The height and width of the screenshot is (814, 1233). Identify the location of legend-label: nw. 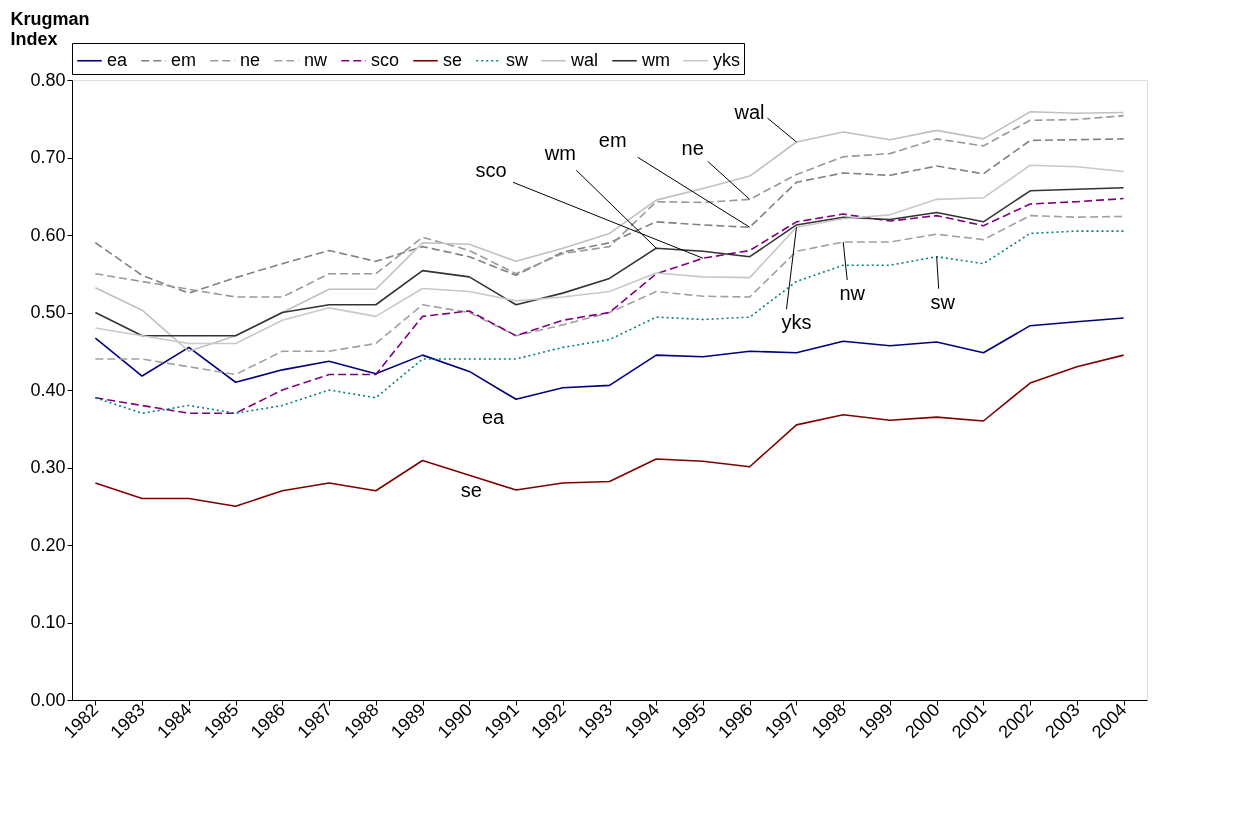
(316, 59).